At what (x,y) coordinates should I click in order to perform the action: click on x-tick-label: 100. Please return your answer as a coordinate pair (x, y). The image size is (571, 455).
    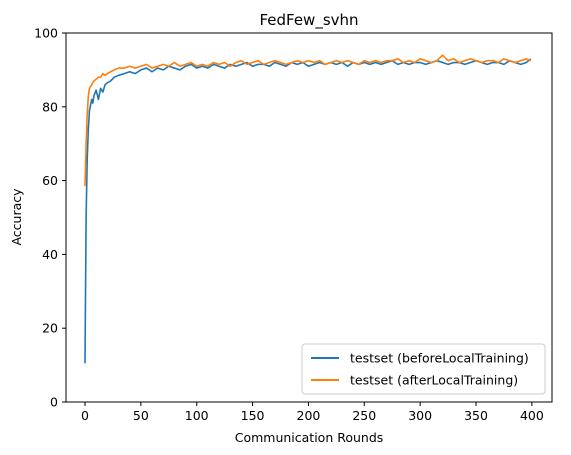
    Looking at the image, I should click on (197, 415).